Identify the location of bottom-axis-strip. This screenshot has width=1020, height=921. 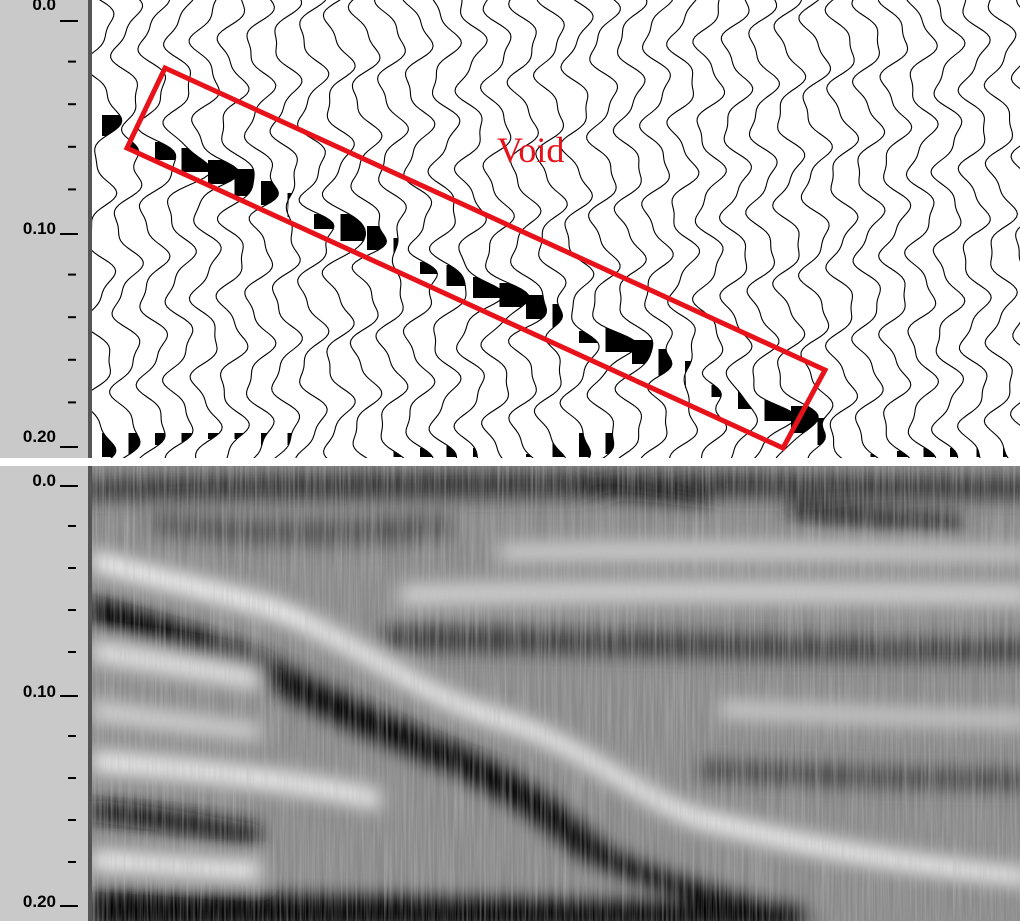
(44, 693).